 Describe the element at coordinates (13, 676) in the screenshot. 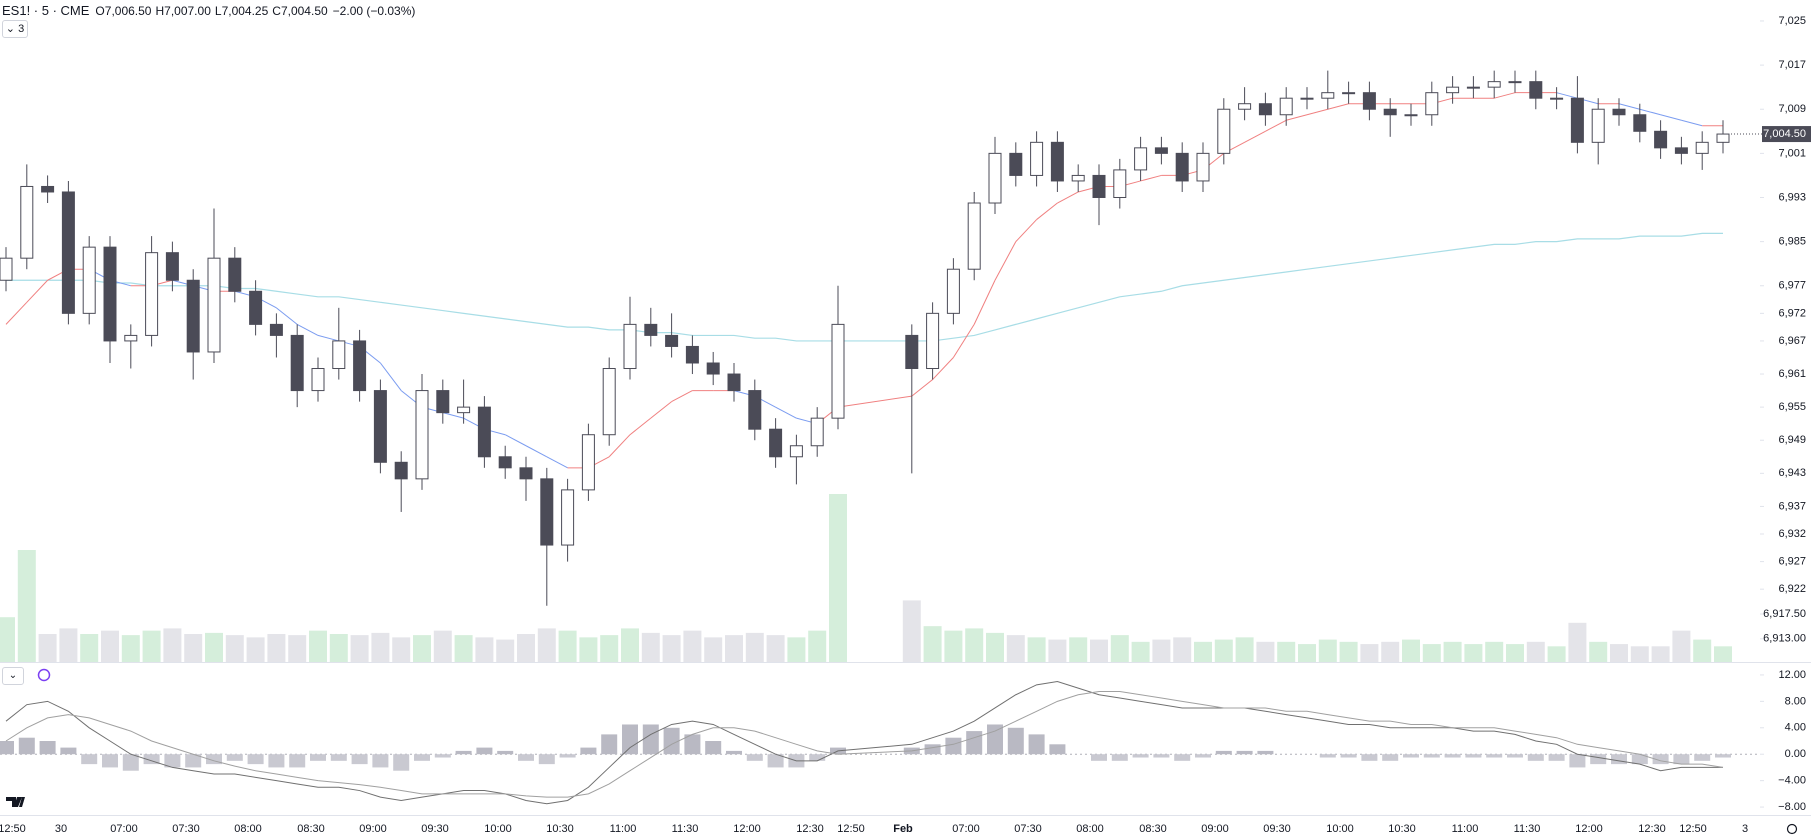

I see `pane-collapse-button: ⌄` at that location.